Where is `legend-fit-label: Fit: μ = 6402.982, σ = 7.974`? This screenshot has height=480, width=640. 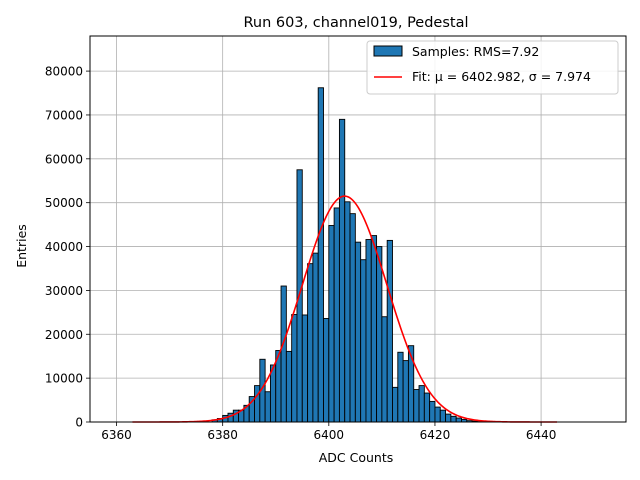
legend-fit-label: Fit: μ = 6402.982, σ = 7.974 is located at coordinates (501, 76).